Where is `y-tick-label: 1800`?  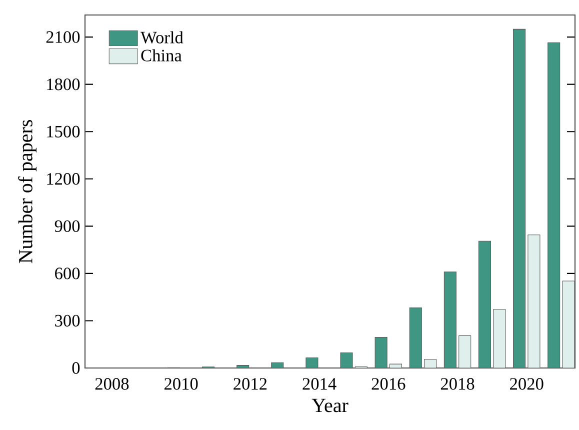 y-tick-label: 1800 is located at coordinates (63, 84).